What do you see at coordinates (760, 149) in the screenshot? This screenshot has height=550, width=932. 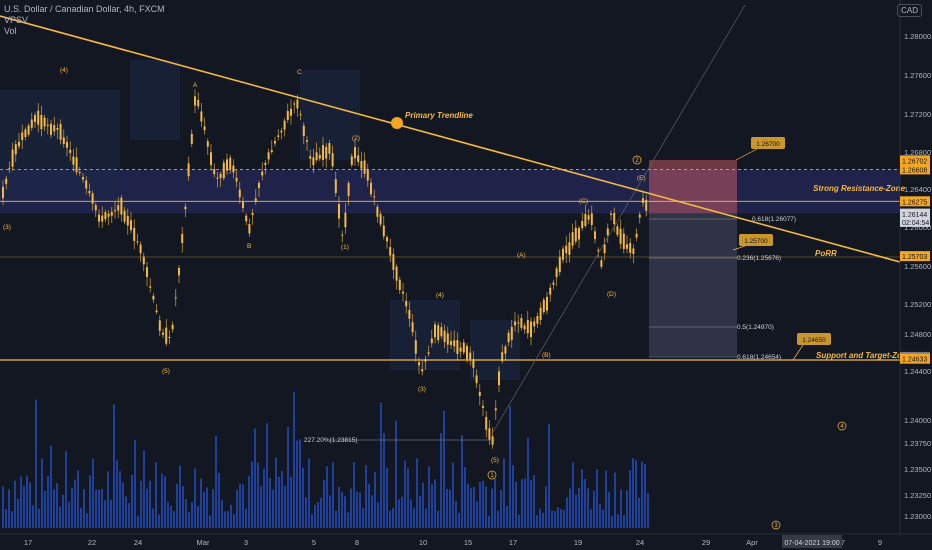 I see `callout-top: 1.26700` at bounding box center [760, 149].